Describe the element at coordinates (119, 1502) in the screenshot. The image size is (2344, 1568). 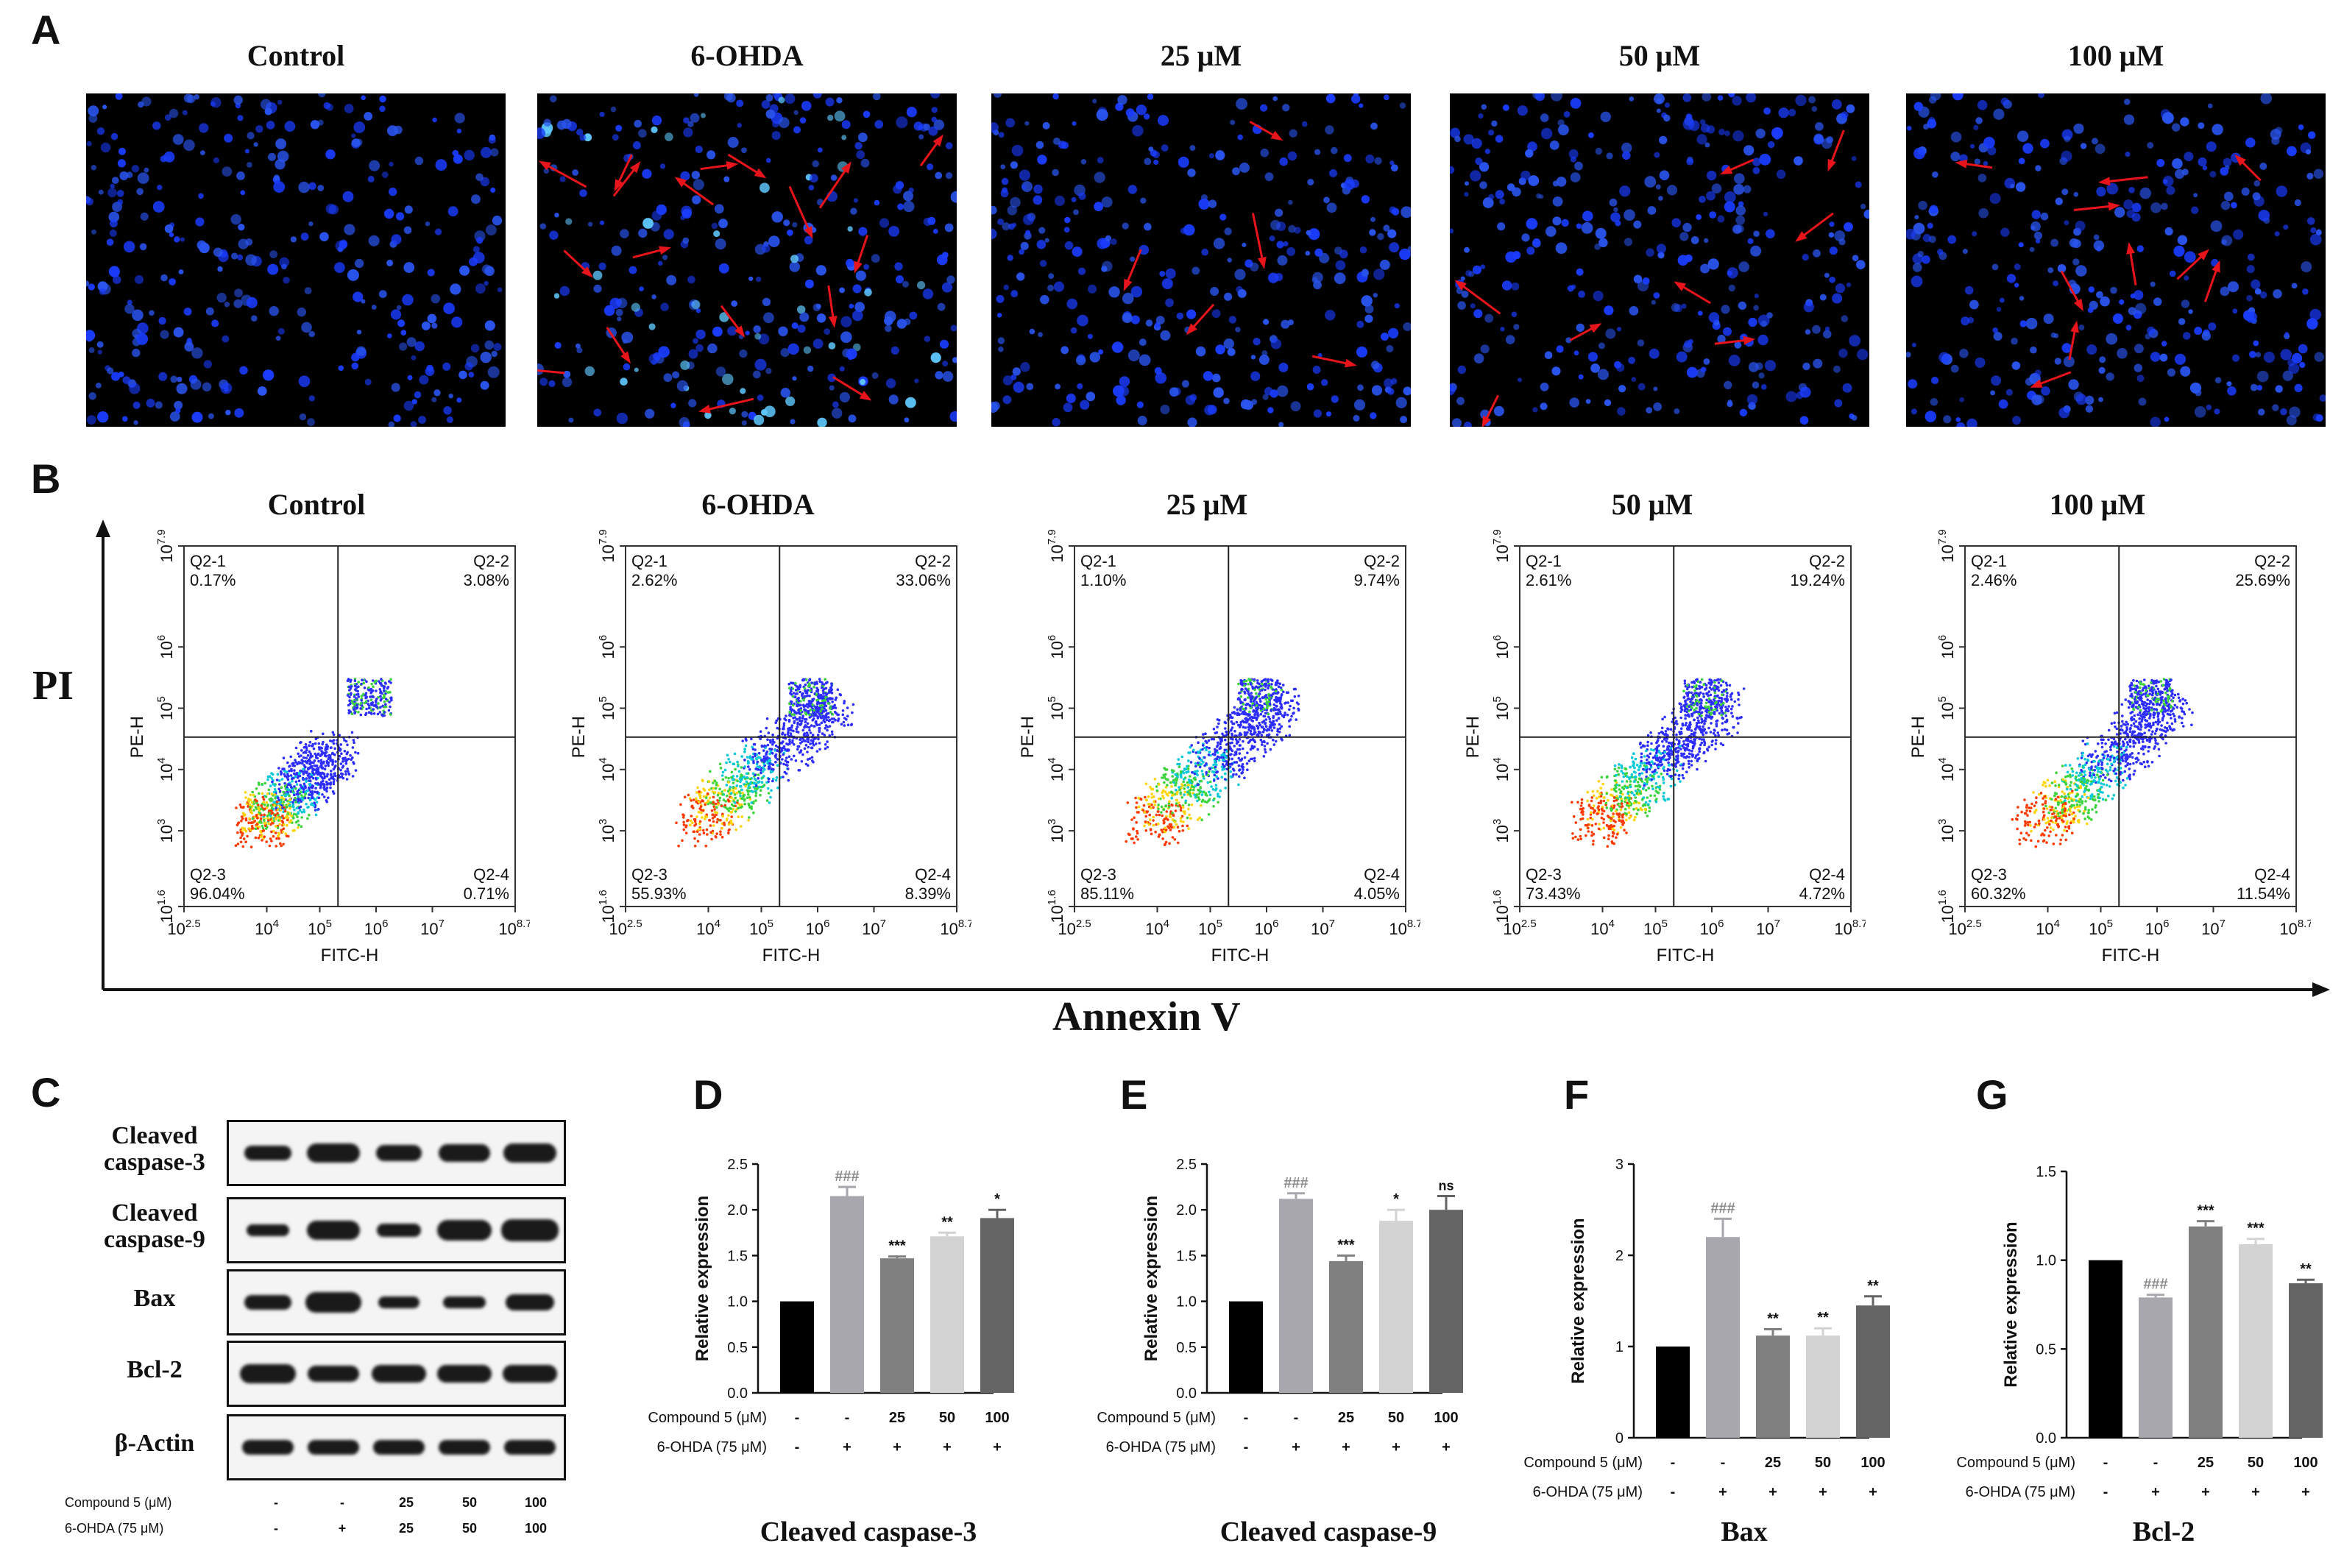
I see `blot-row1-label: Compound 5 (μM)` at that location.